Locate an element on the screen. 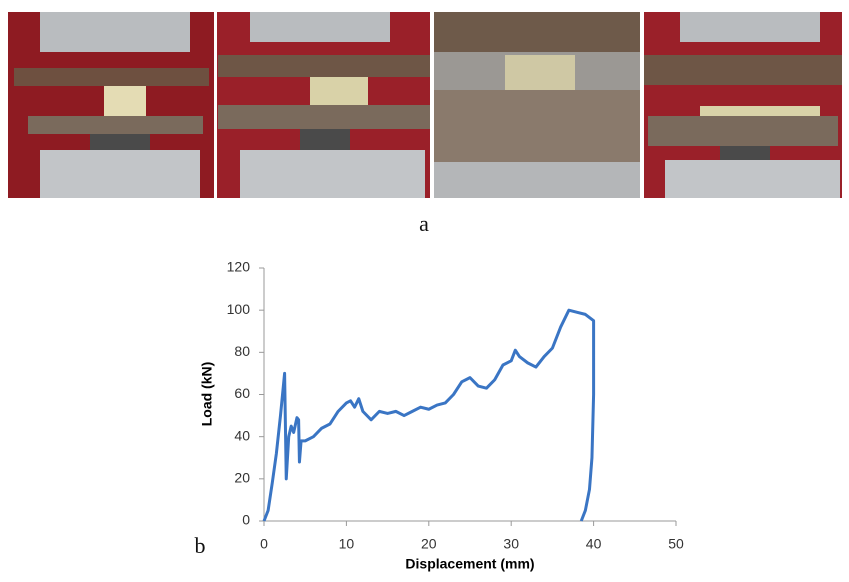 This screenshot has width=849, height=582. x-tick-label: 0 is located at coordinates (264, 544).